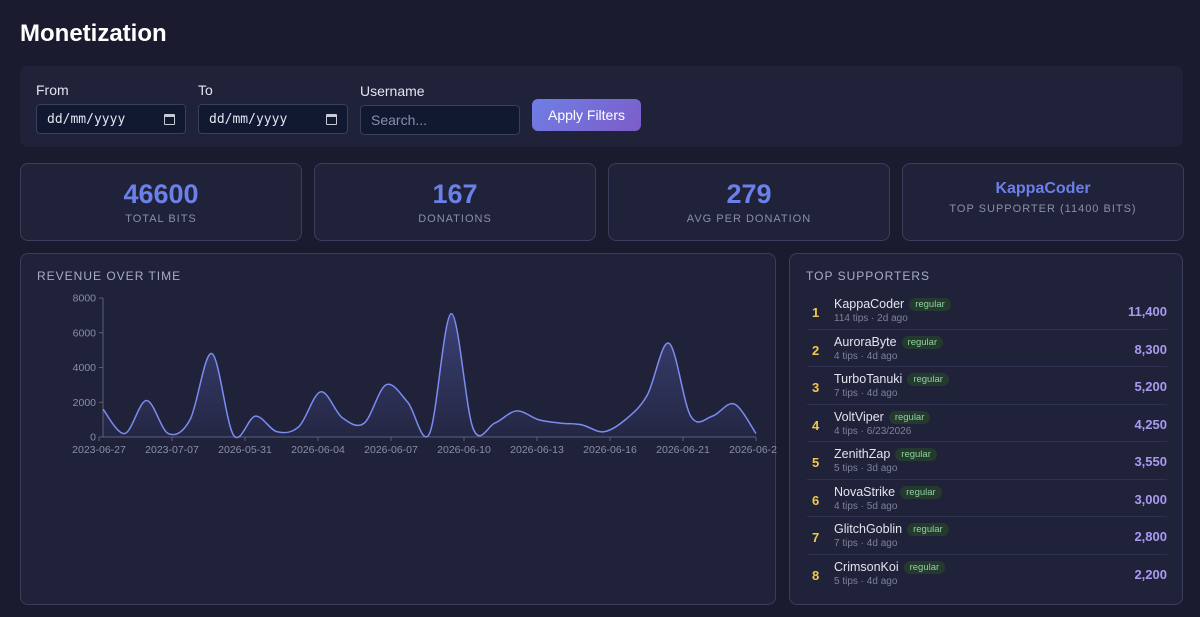 The height and width of the screenshot is (617, 1200). Describe the element at coordinates (865, 491) in the screenshot. I see `supporter-name-text: NovaStrike` at that location.